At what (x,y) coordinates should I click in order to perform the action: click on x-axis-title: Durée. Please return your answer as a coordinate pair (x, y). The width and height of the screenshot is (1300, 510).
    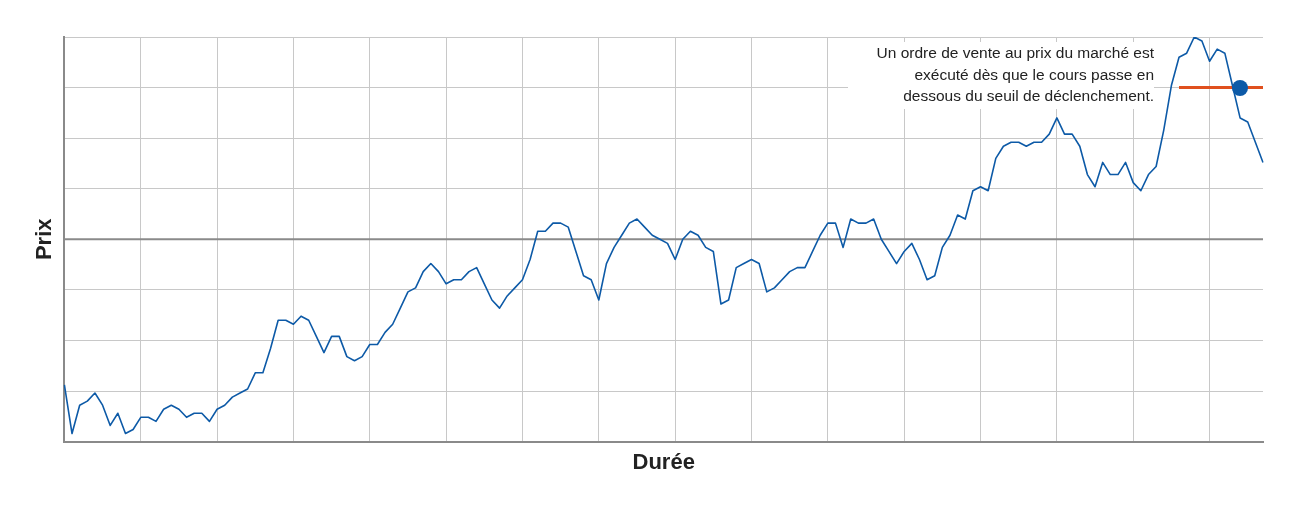
    Looking at the image, I should click on (663, 461).